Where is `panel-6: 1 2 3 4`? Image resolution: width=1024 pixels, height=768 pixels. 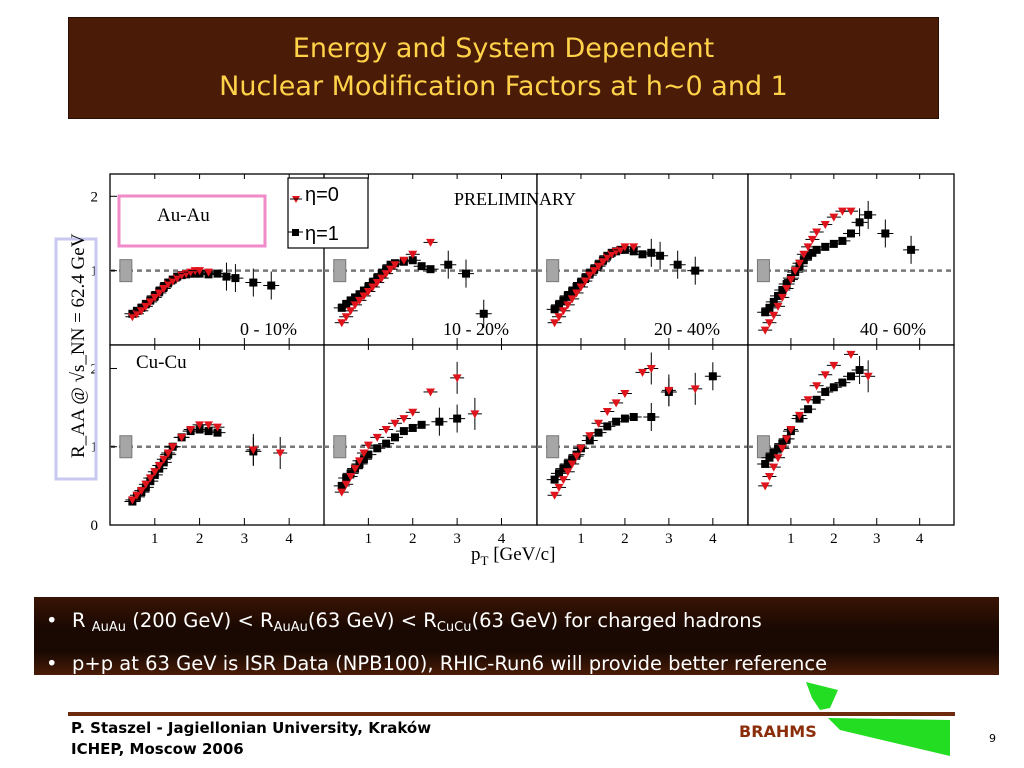 panel-6: 1 2 3 4 is located at coordinates (430, 445).